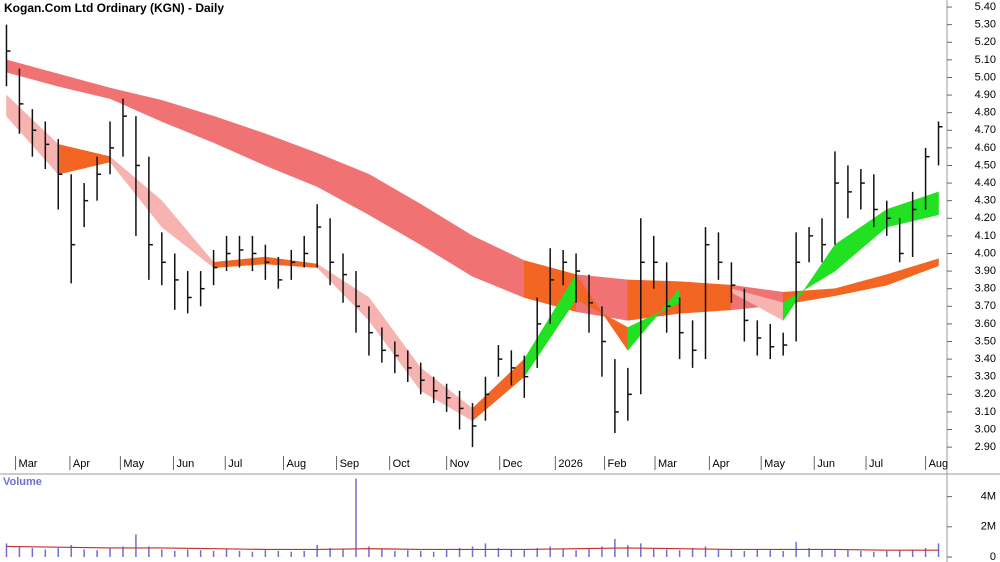  Describe the element at coordinates (617, 464) in the screenshot. I see `x-tick-label: Feb` at that location.